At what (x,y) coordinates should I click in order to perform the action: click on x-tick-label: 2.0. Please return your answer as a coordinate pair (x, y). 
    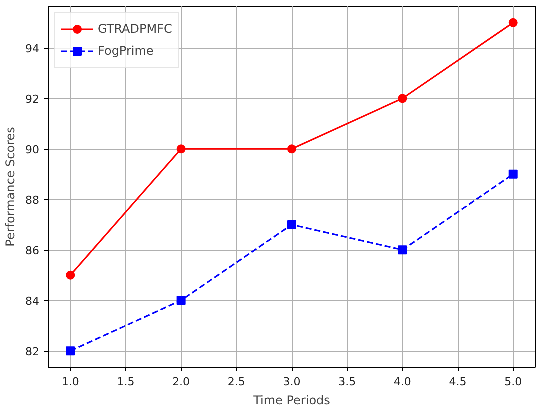
    Looking at the image, I should click on (181, 382).